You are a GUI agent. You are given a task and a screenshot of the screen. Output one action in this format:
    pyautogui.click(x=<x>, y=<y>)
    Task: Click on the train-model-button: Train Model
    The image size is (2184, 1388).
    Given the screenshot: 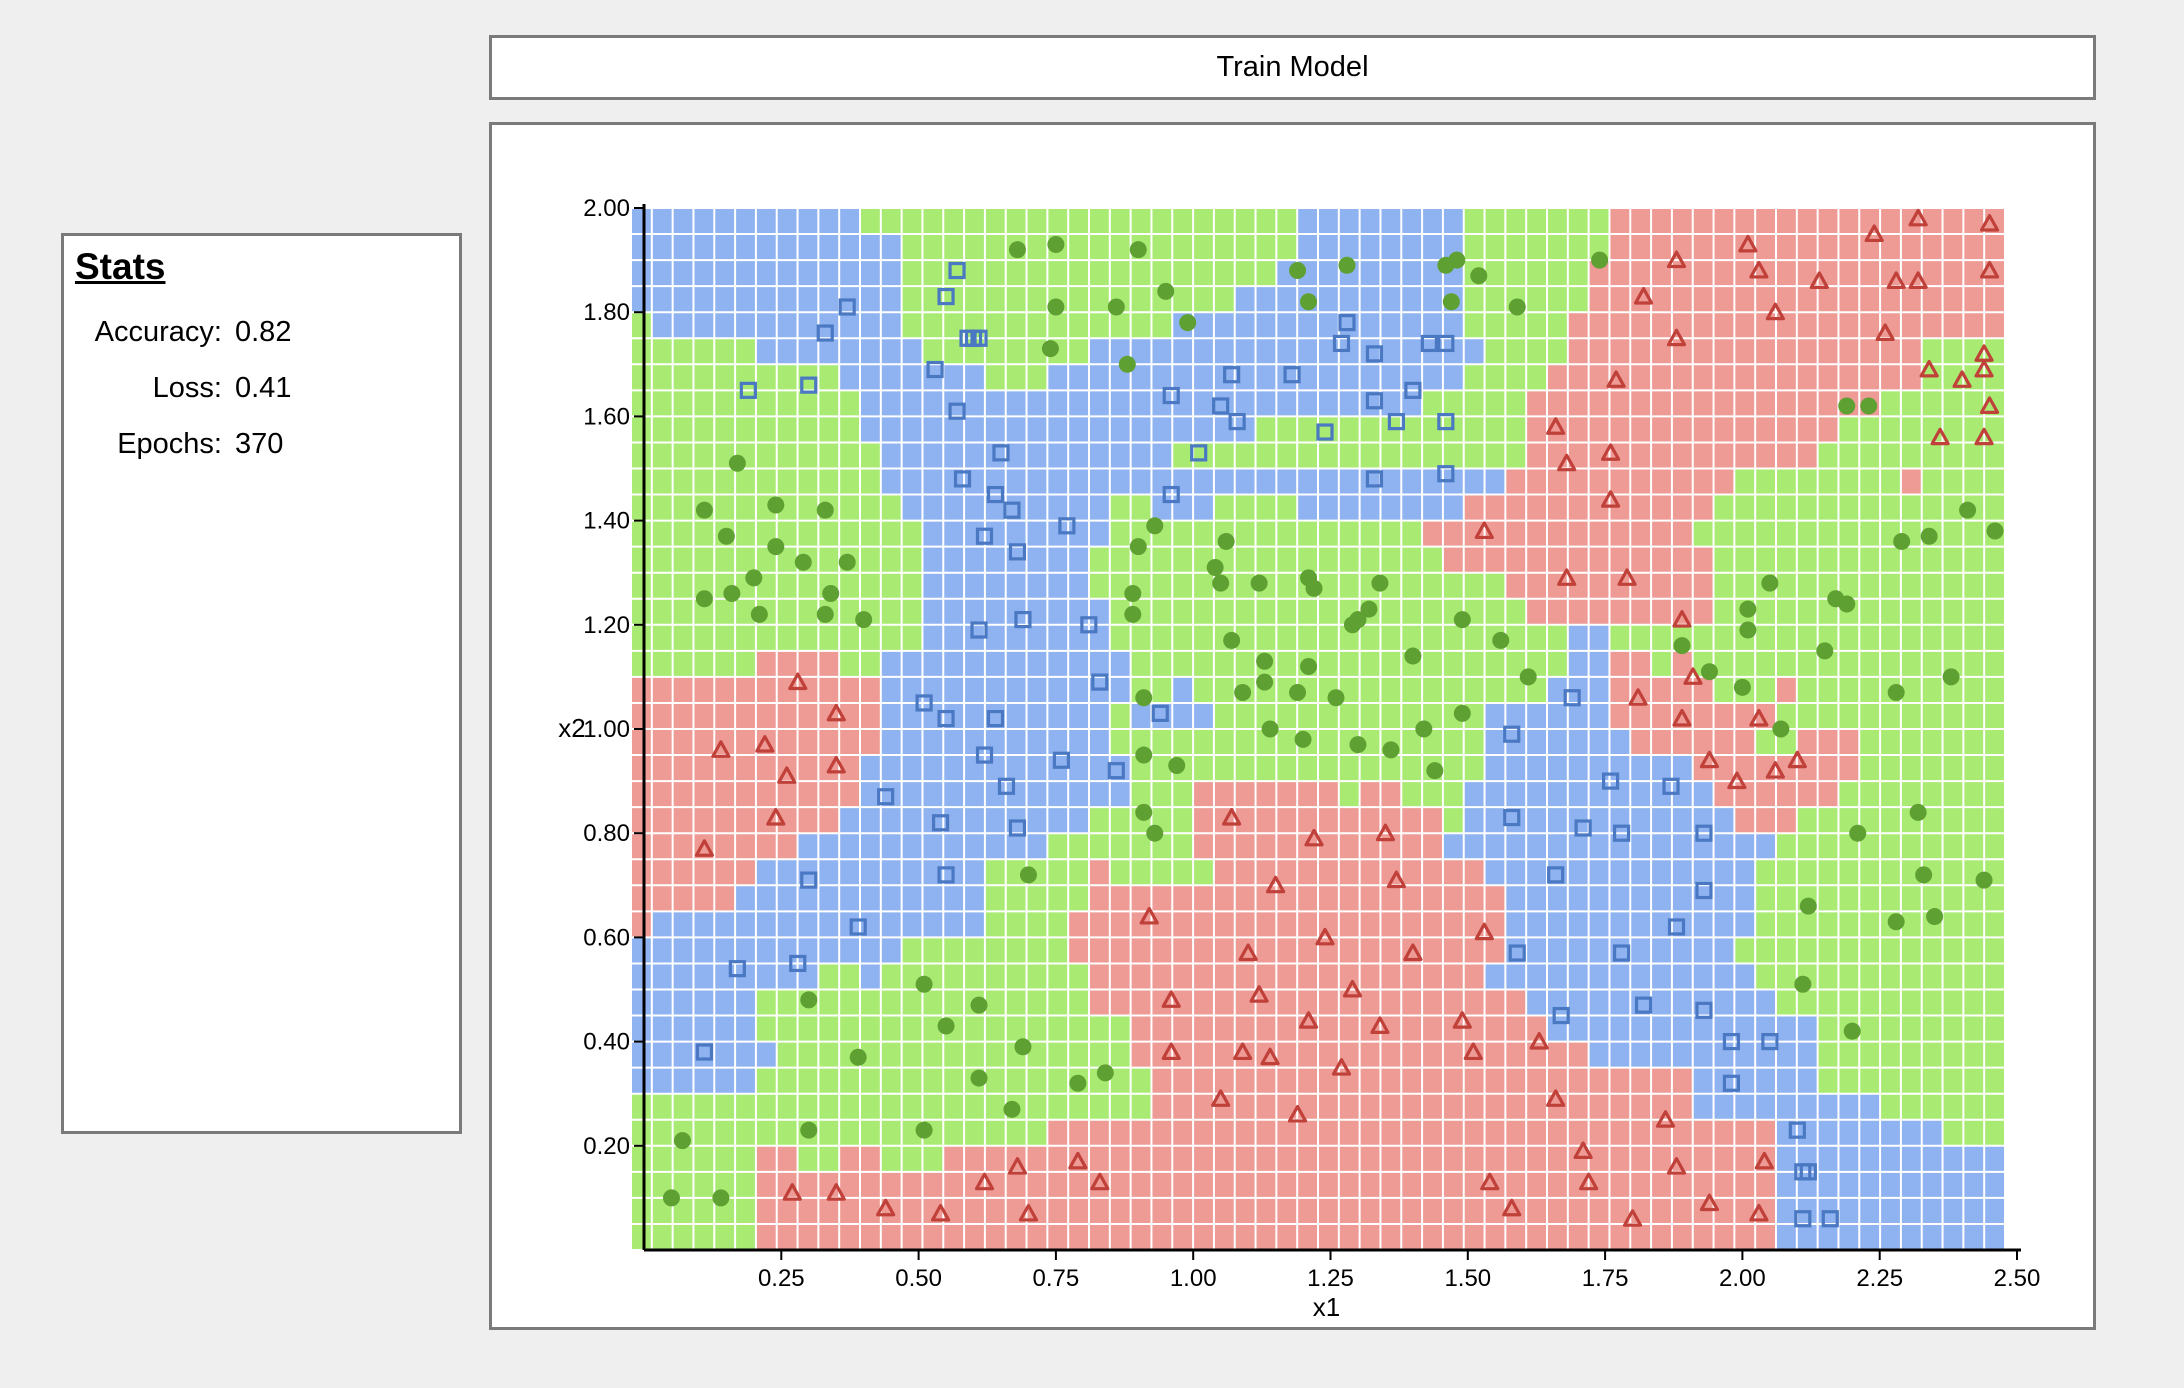 What is the action you would take?
    pyautogui.click(x=1292, y=67)
    